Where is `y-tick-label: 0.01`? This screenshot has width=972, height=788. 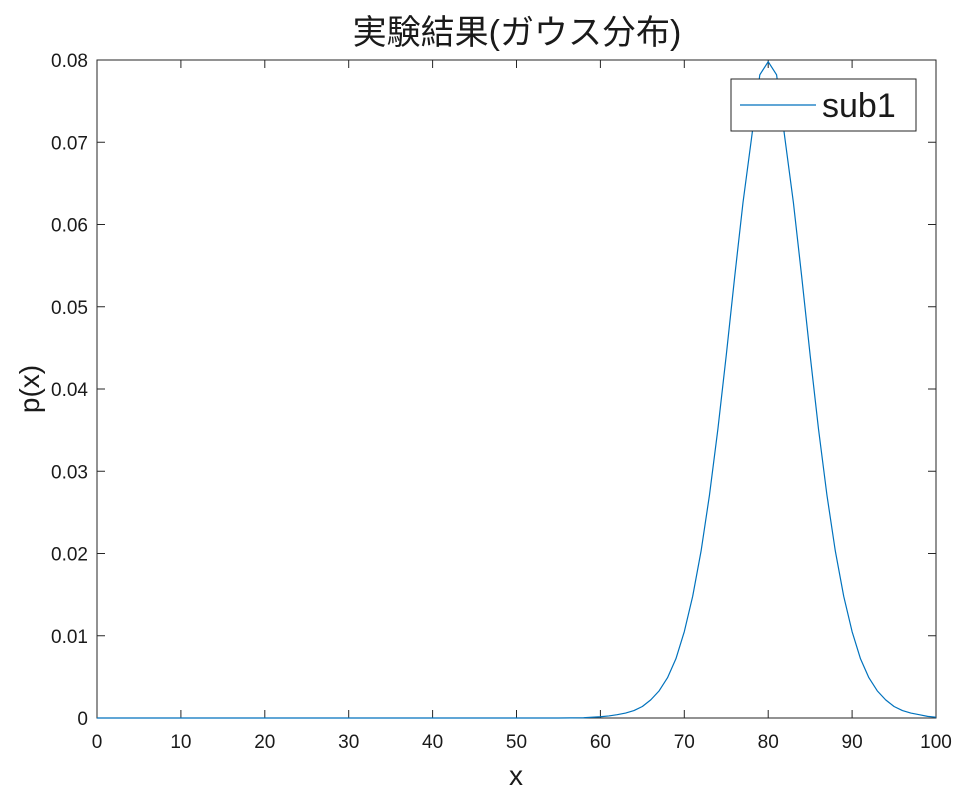
y-tick-label: 0.01 is located at coordinates (69, 637).